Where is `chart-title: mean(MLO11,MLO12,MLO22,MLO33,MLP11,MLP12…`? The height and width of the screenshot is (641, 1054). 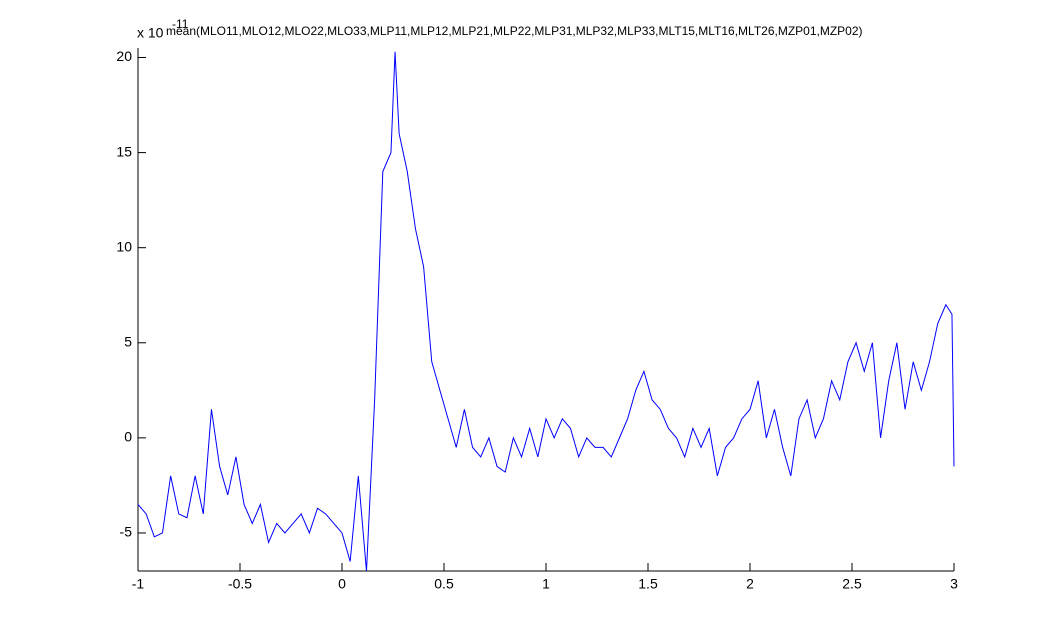
chart-title: mean(MLO11,MLO12,MLO22,MLO33,MLP11,MLP12… is located at coordinates (514, 31).